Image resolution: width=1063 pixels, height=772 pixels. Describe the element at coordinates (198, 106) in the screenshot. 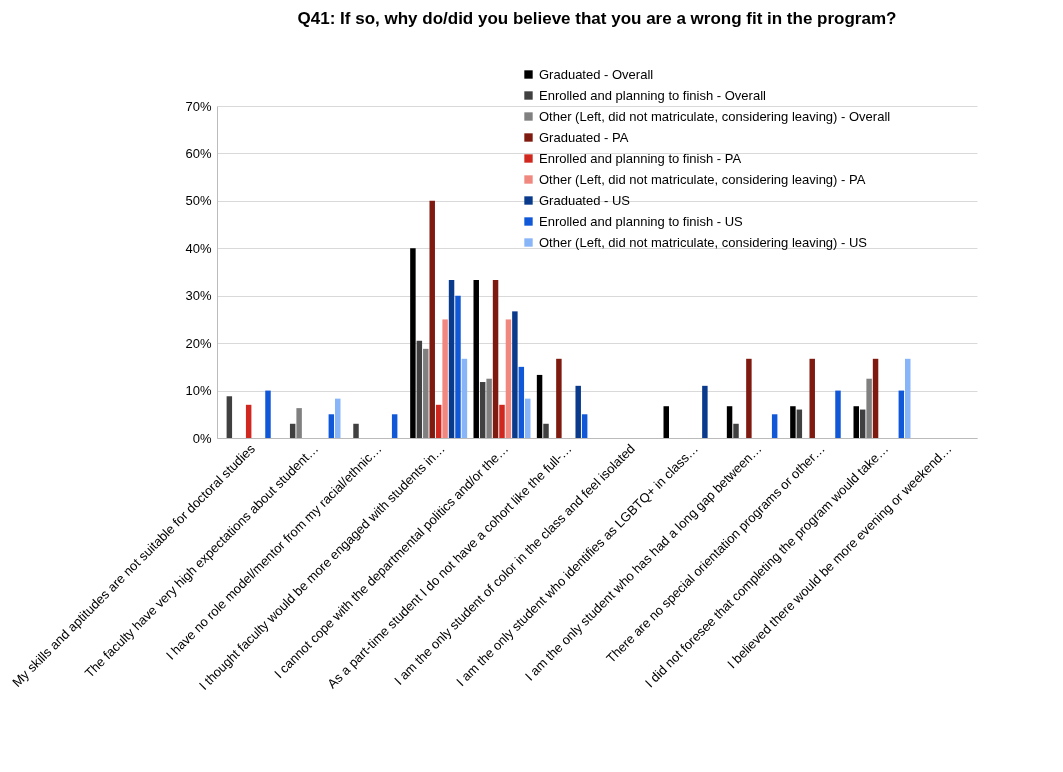

I see `y-tick-label: 70%` at that location.